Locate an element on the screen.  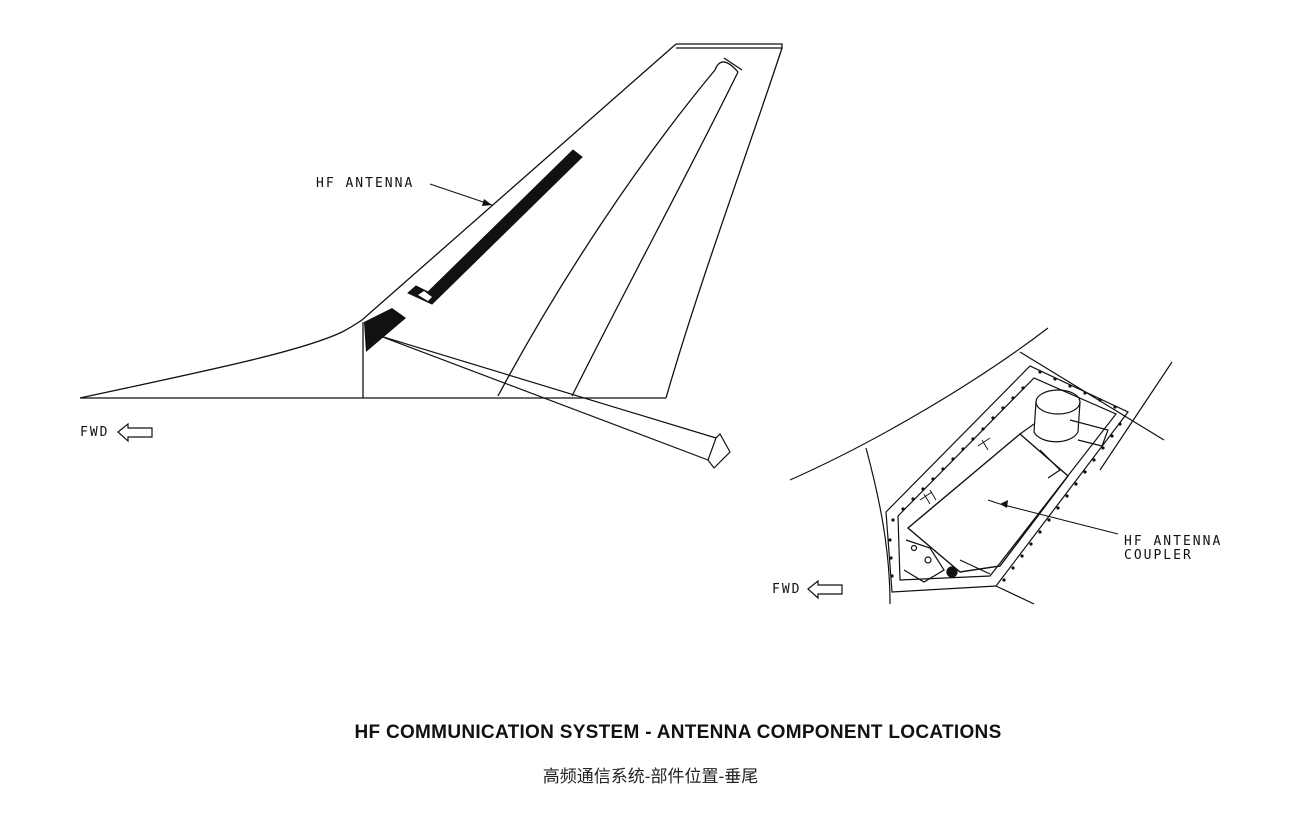
coupler-label-line1: HF ANTENNA is located at coordinates (1173, 541).